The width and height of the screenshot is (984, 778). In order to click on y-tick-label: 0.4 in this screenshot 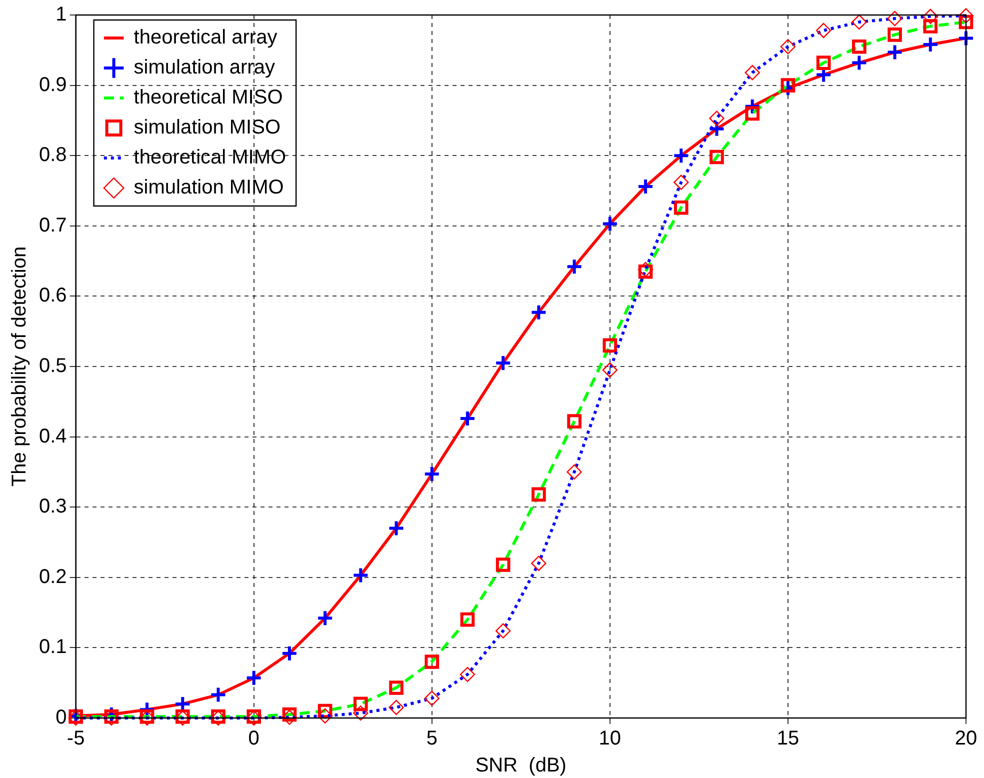, I will do `click(52, 436)`.